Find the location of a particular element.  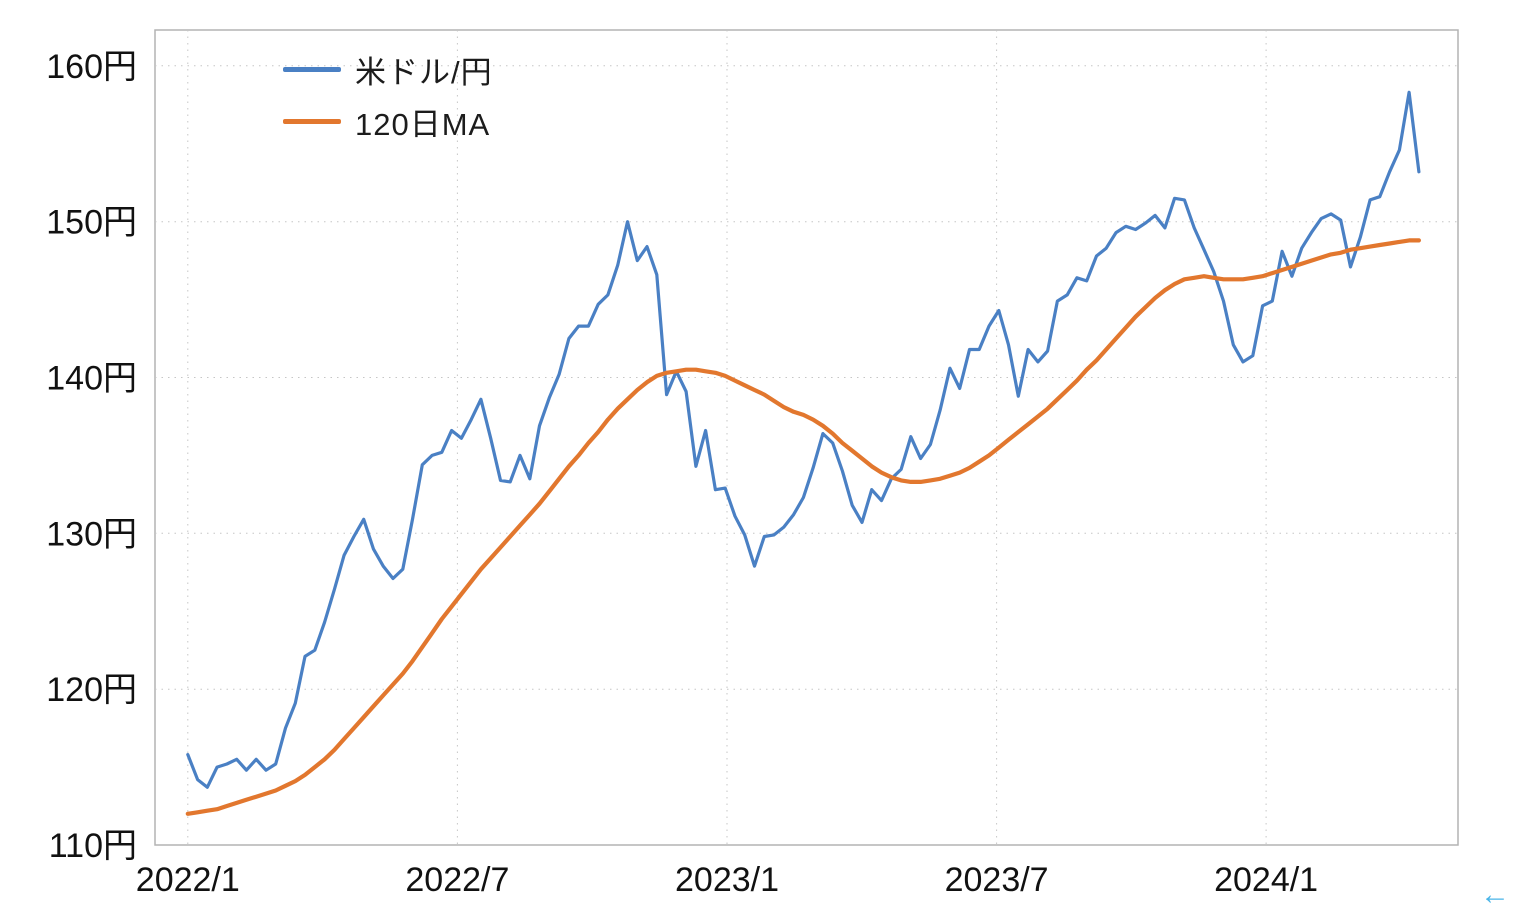

y-tick-label: 110円 is located at coordinates (93, 846).